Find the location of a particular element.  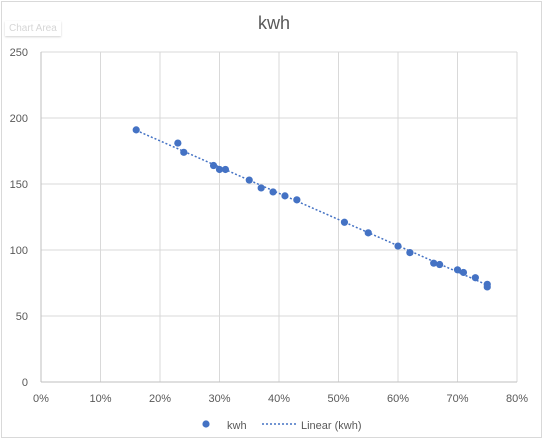

x-tick-label: 40% is located at coordinates (279, 399).